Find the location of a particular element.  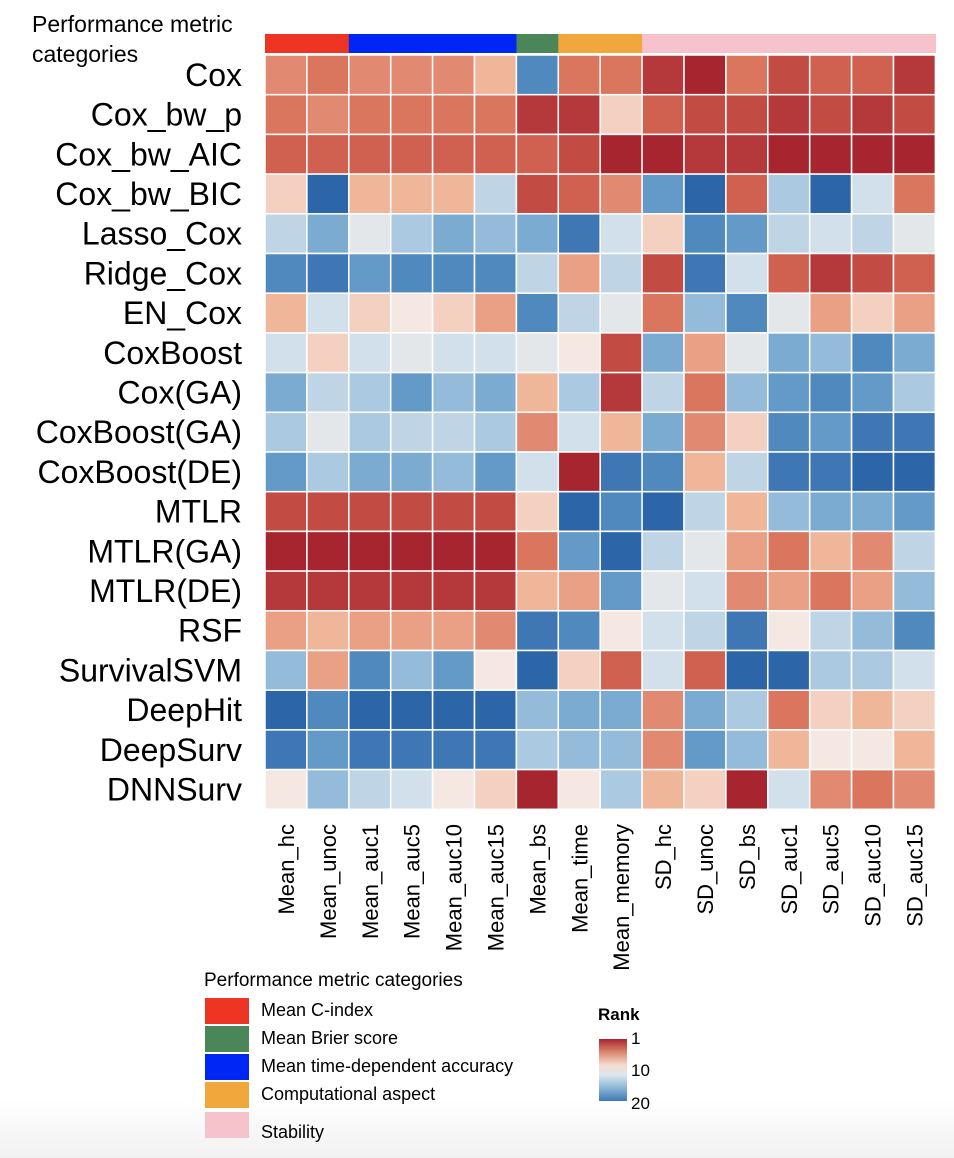

cell-en-cox-sd-auc5 is located at coordinates (830, 313).